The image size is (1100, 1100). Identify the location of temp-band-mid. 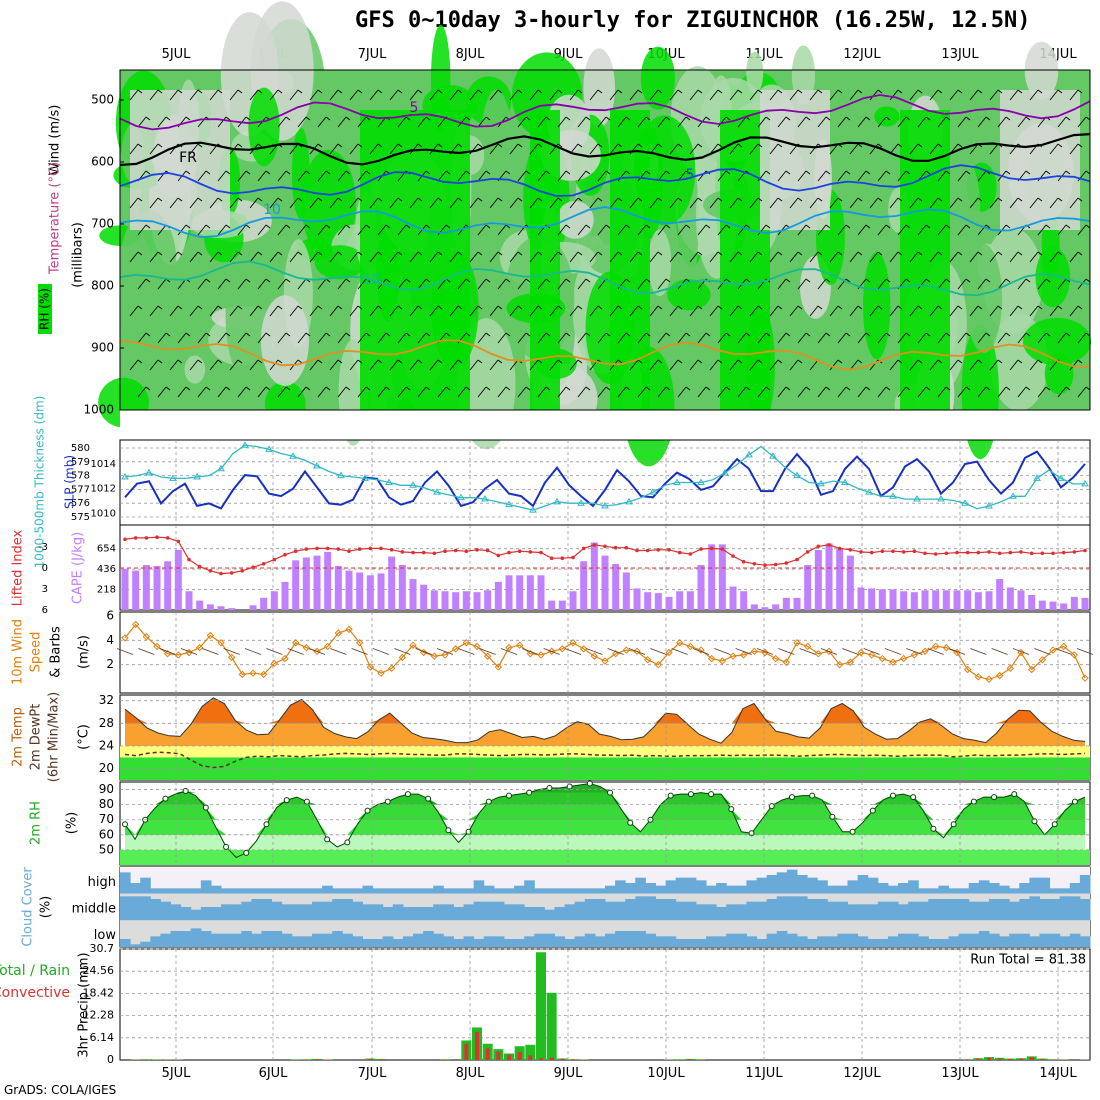
(605, 752).